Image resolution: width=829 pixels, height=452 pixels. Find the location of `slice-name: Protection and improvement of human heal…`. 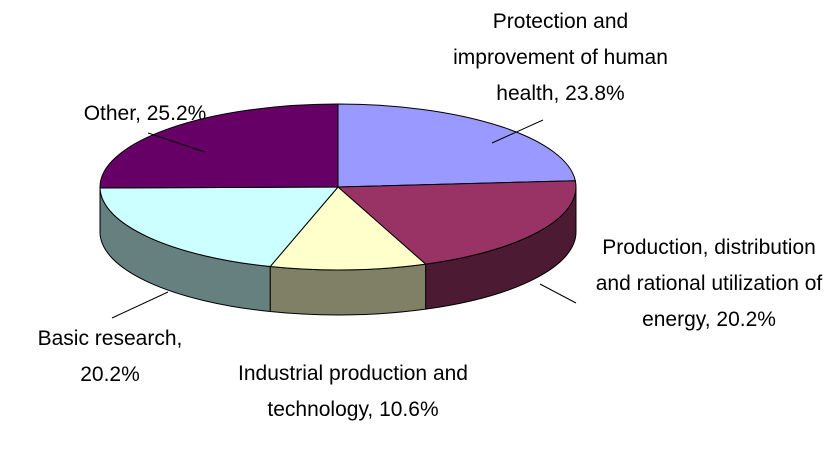

slice-name: Protection and improvement of human heal… is located at coordinates (560, 57).